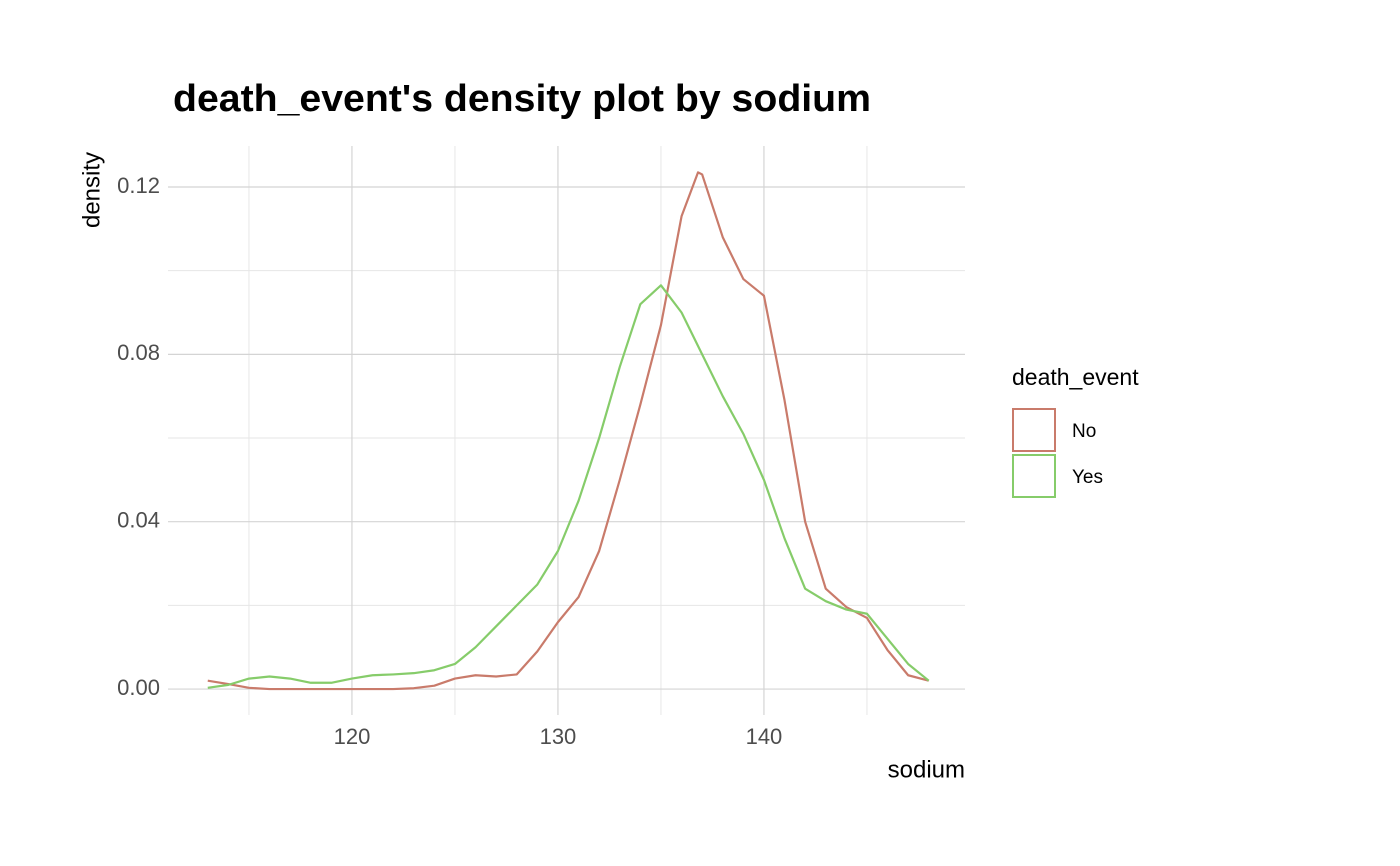 The width and height of the screenshot is (1400, 866). Describe the element at coordinates (91, 190) in the screenshot. I see `y-axis-title: density` at that location.